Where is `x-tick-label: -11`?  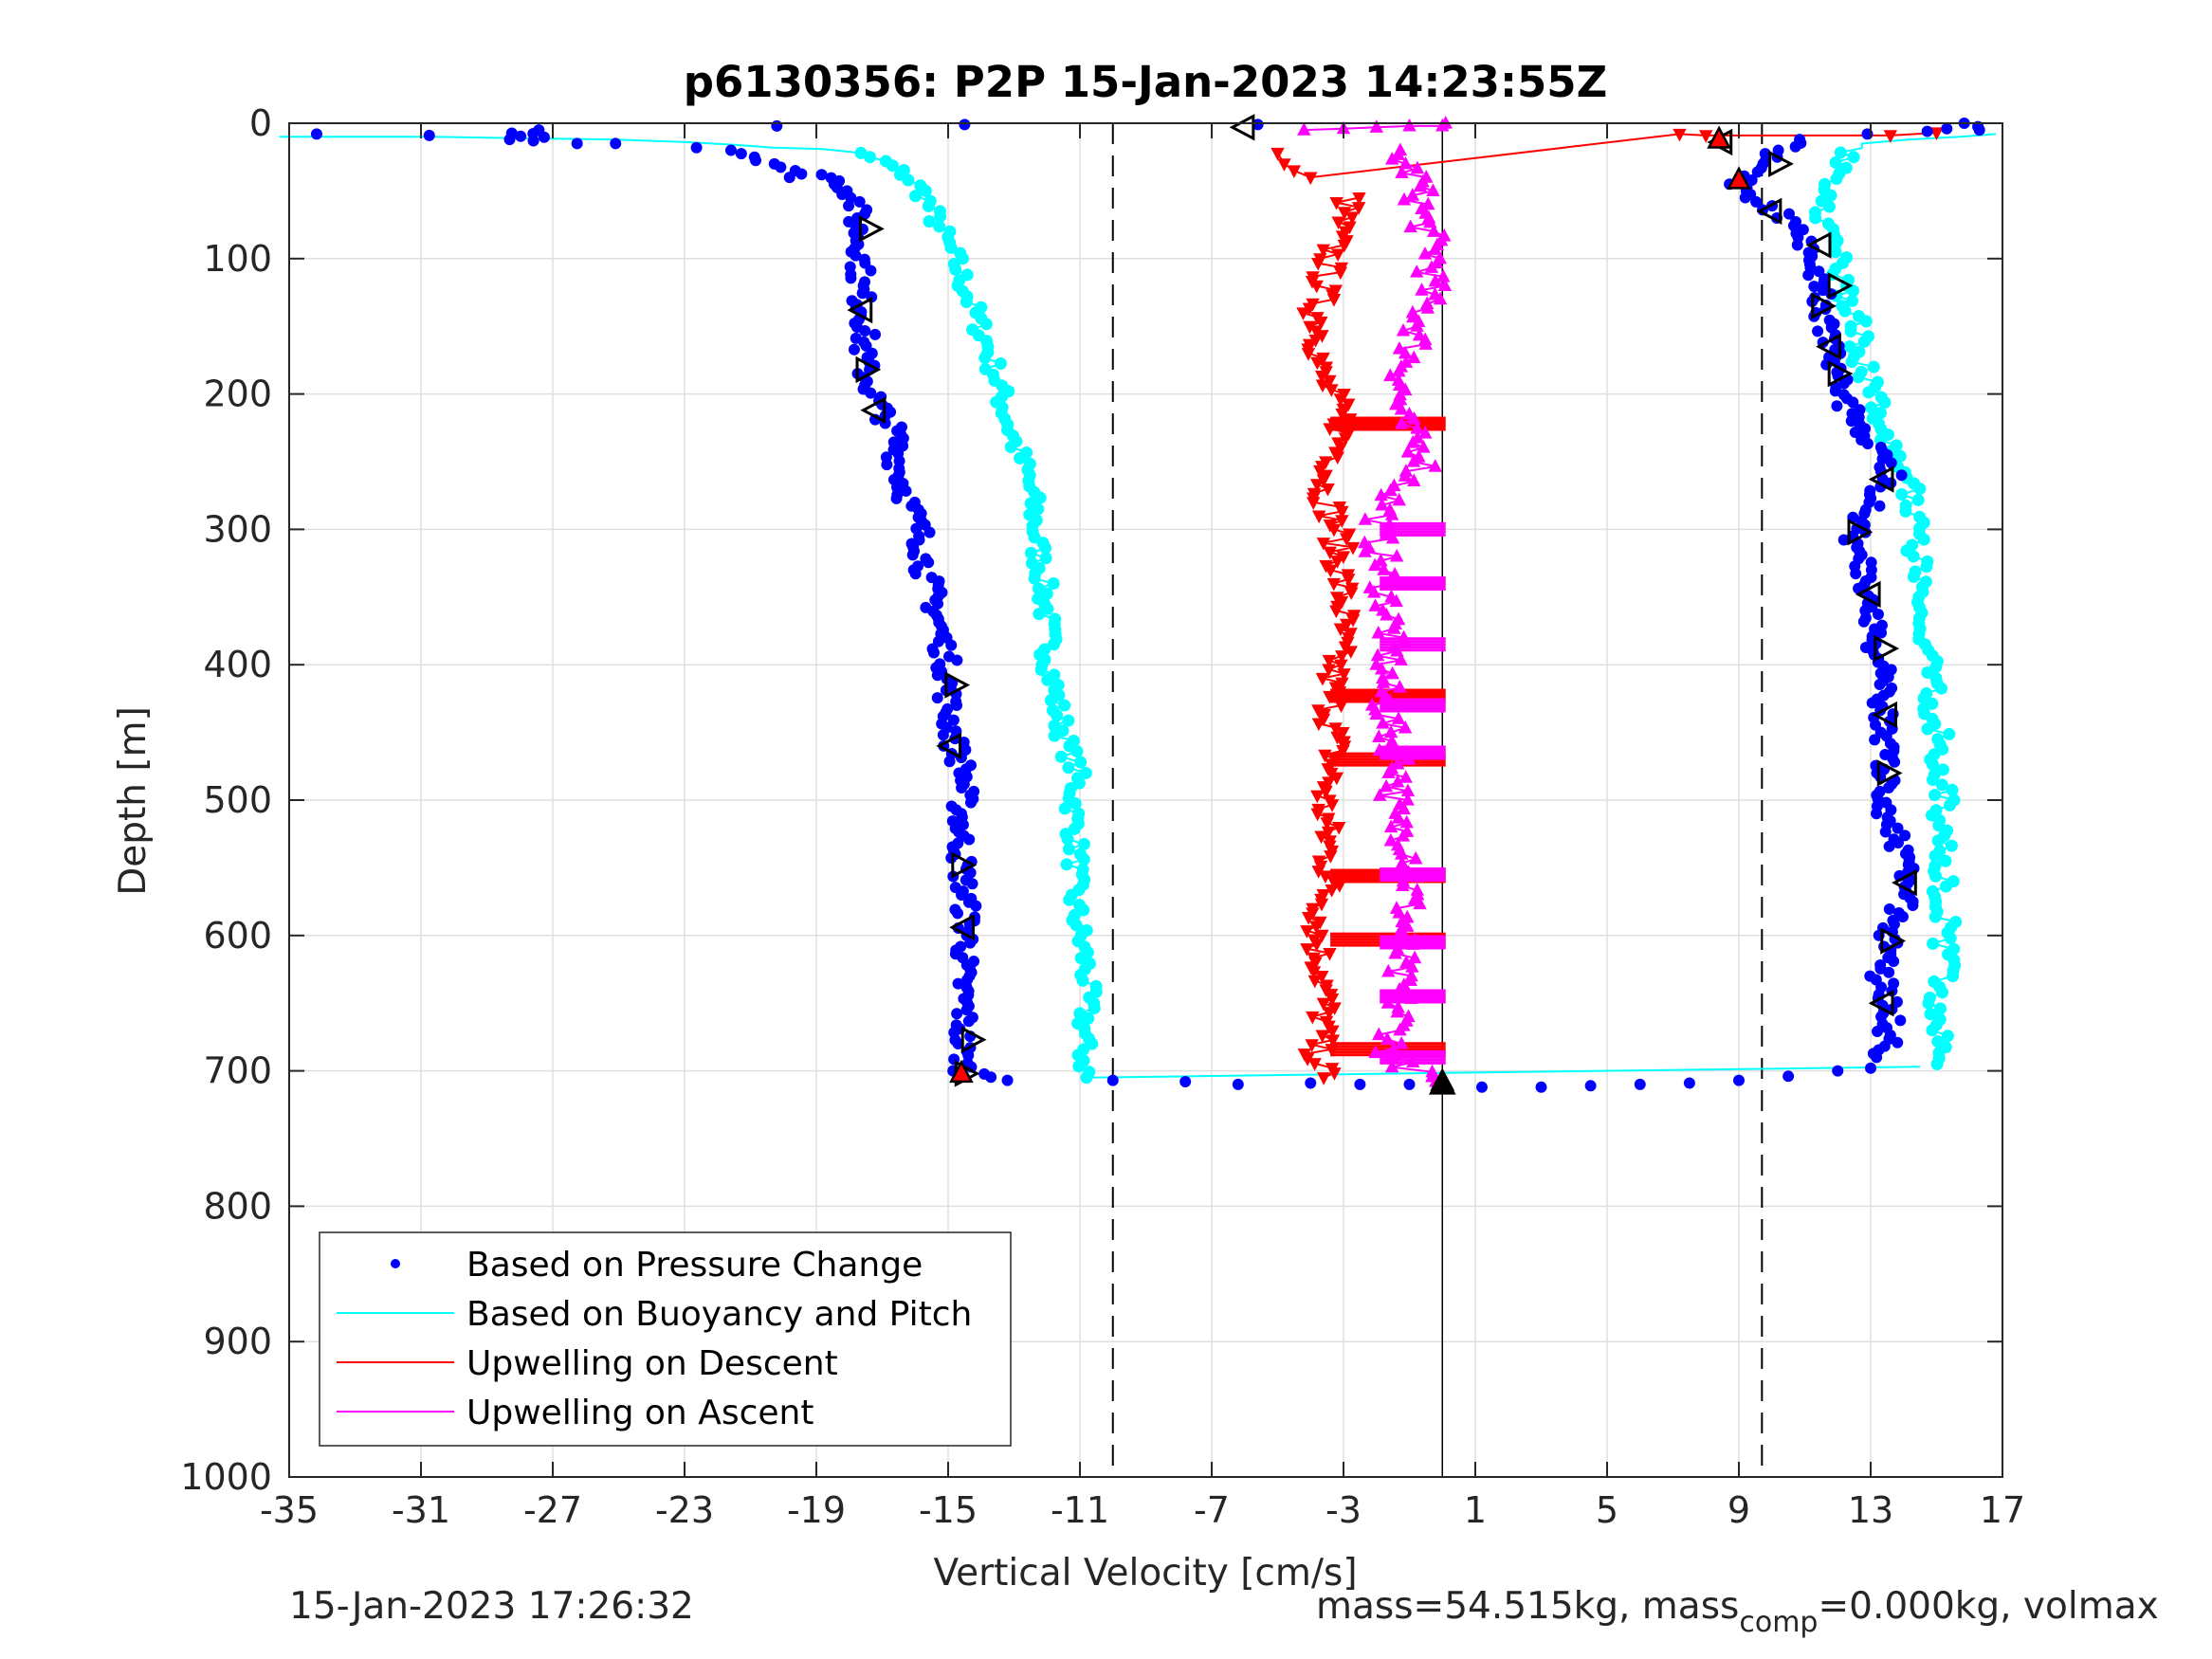 x-tick-label: -11 is located at coordinates (1080, 1510).